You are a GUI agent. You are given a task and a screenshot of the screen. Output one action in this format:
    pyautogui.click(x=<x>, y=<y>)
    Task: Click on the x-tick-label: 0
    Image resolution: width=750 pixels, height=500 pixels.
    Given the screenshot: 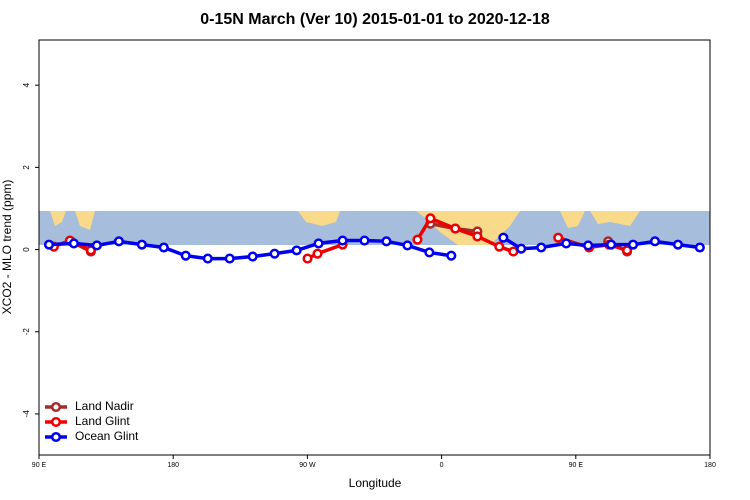 What is the action you would take?
    pyautogui.click(x=442, y=465)
    